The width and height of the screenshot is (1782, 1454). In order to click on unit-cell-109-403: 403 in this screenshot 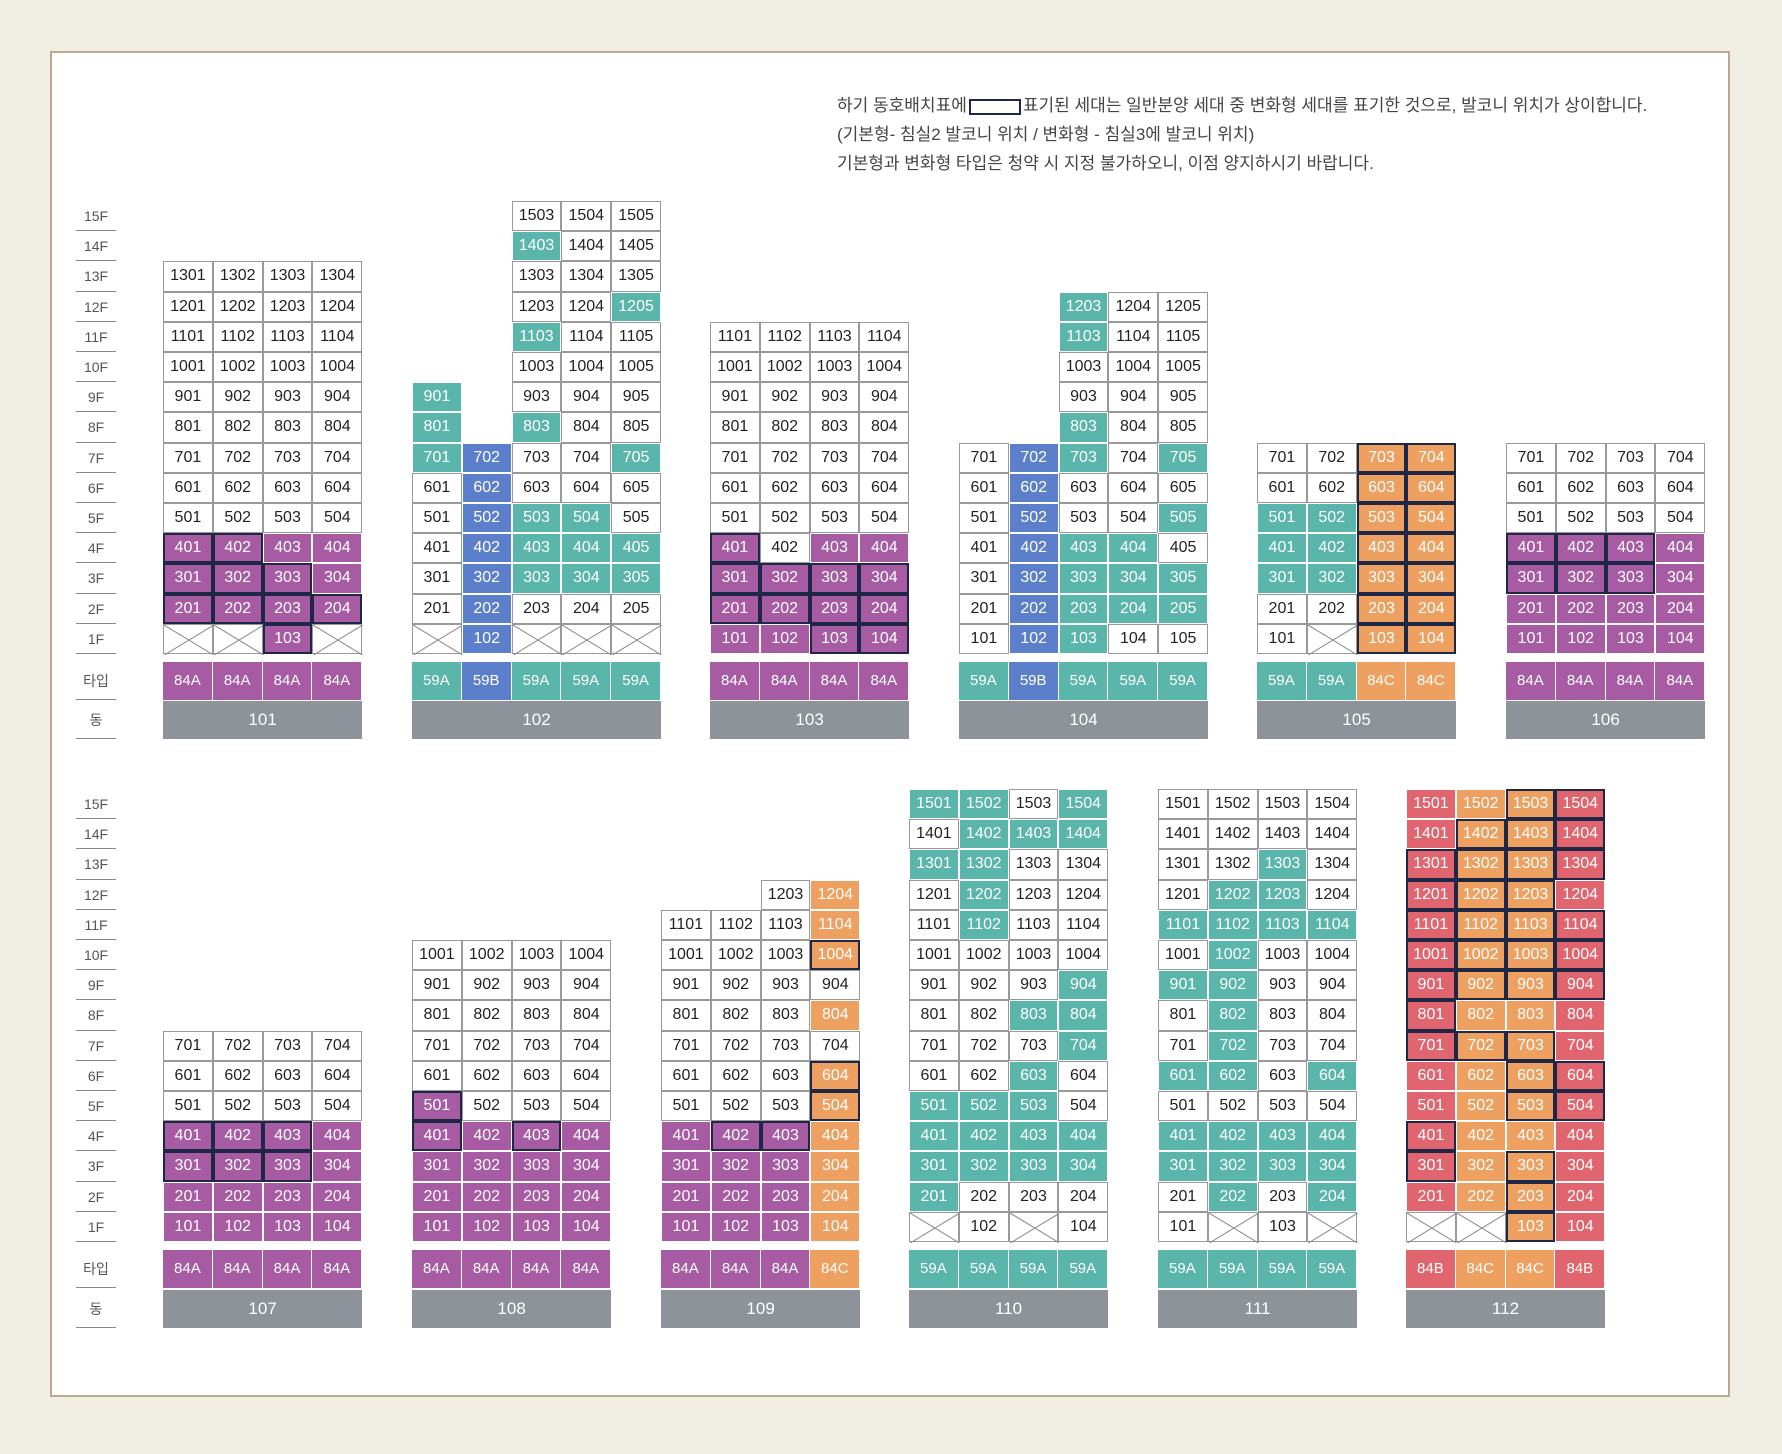, I will do `click(785, 1136)`.